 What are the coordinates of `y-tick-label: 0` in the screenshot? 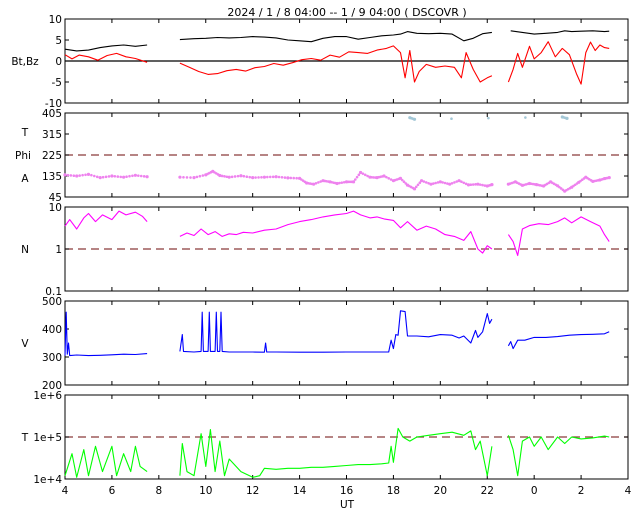 It's located at (58, 62).